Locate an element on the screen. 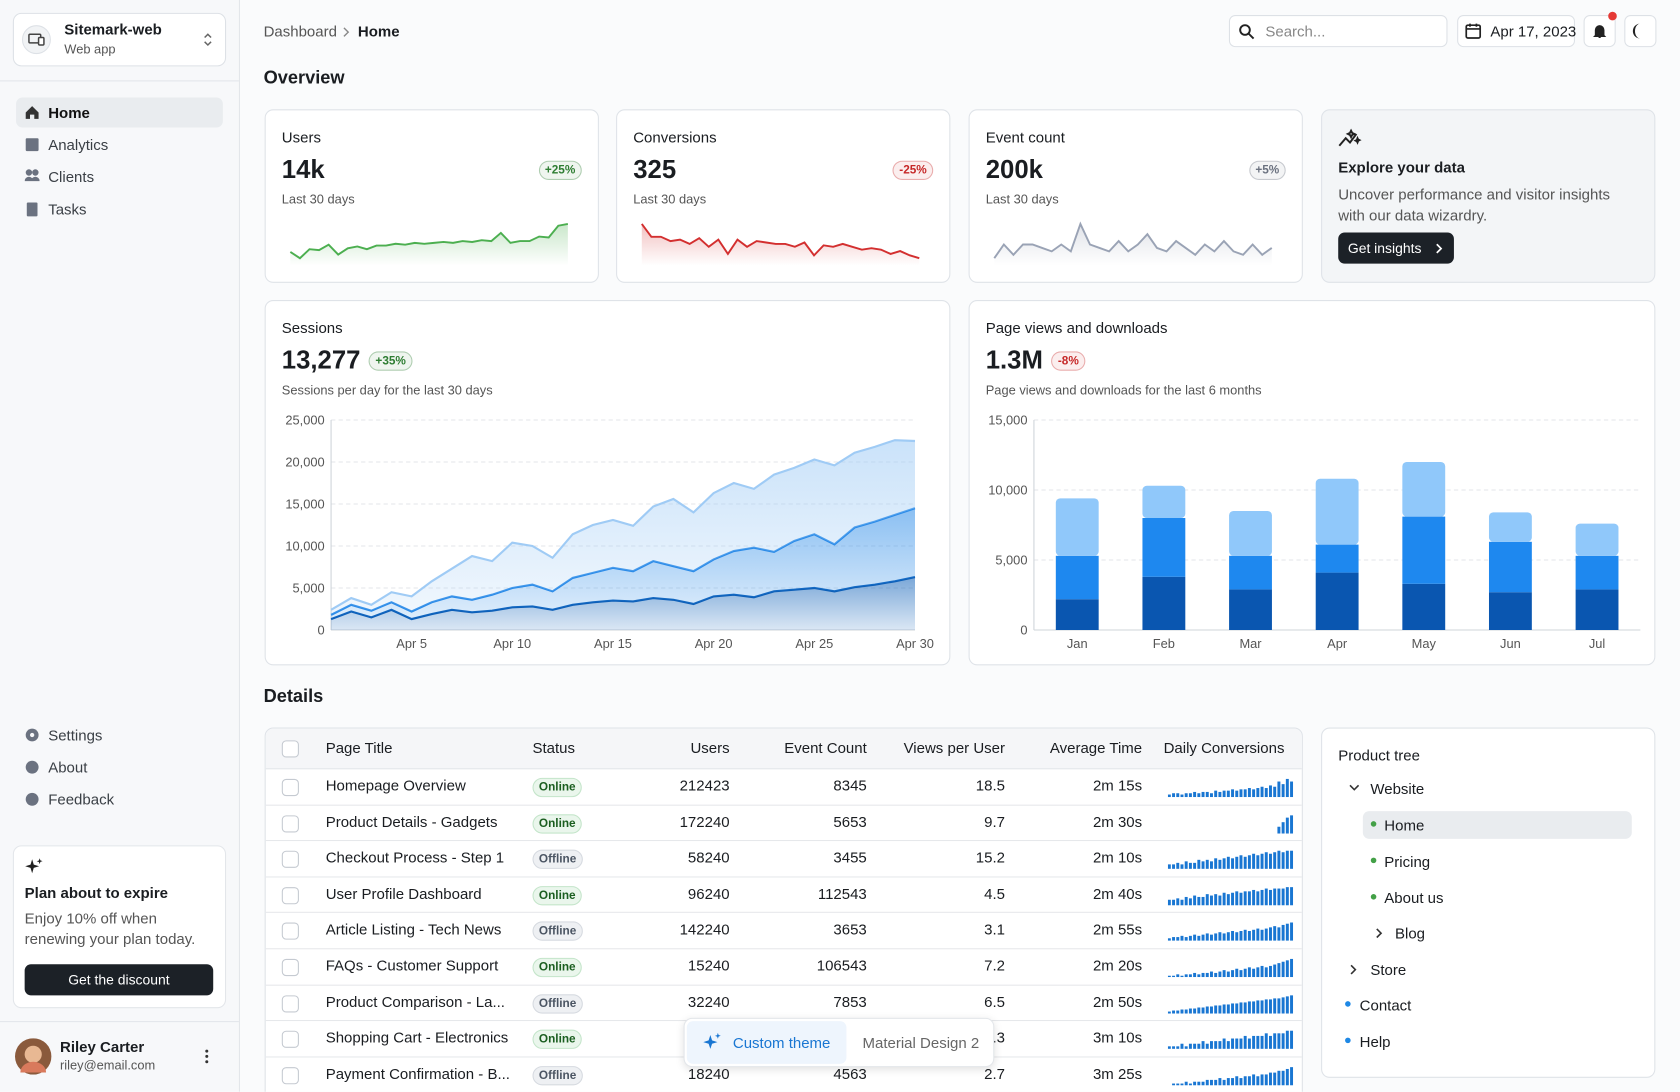 Image resolution: width=1680 pixels, height=1092 pixels. column-header: Event Count is located at coordinates (825, 748).